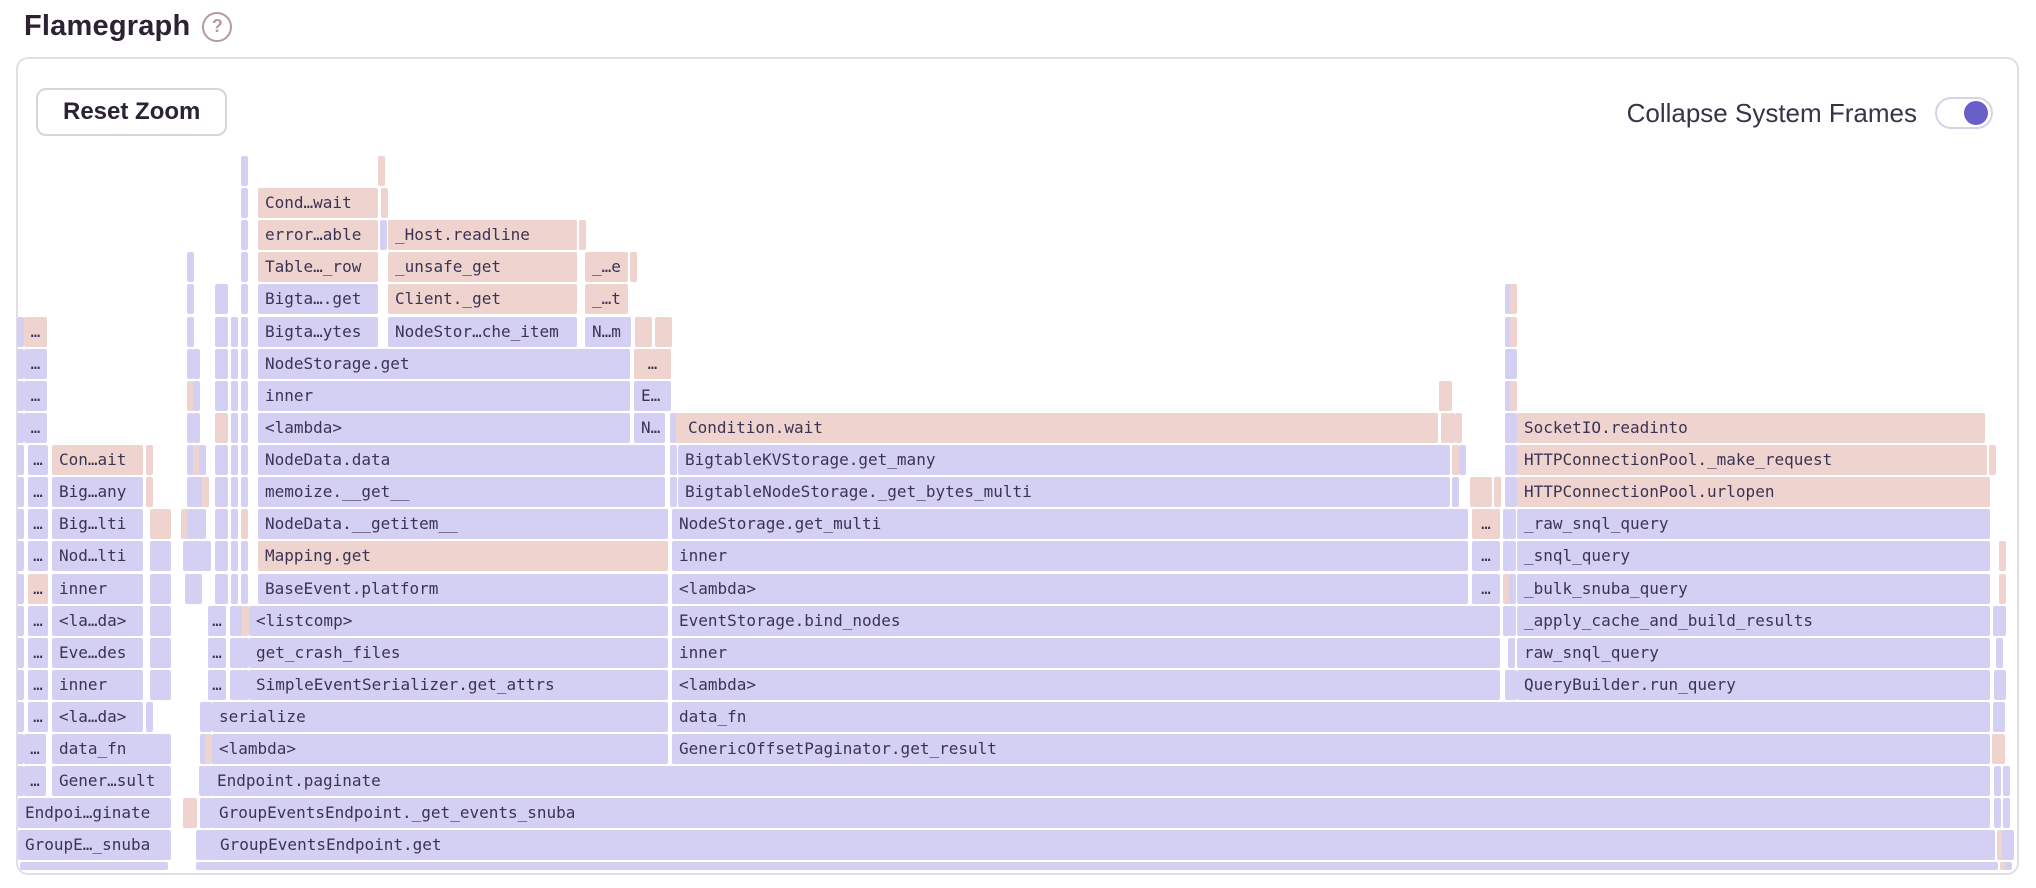 This screenshot has width=2036, height=888. I want to click on frame: Gener…sult, so click(111, 781).